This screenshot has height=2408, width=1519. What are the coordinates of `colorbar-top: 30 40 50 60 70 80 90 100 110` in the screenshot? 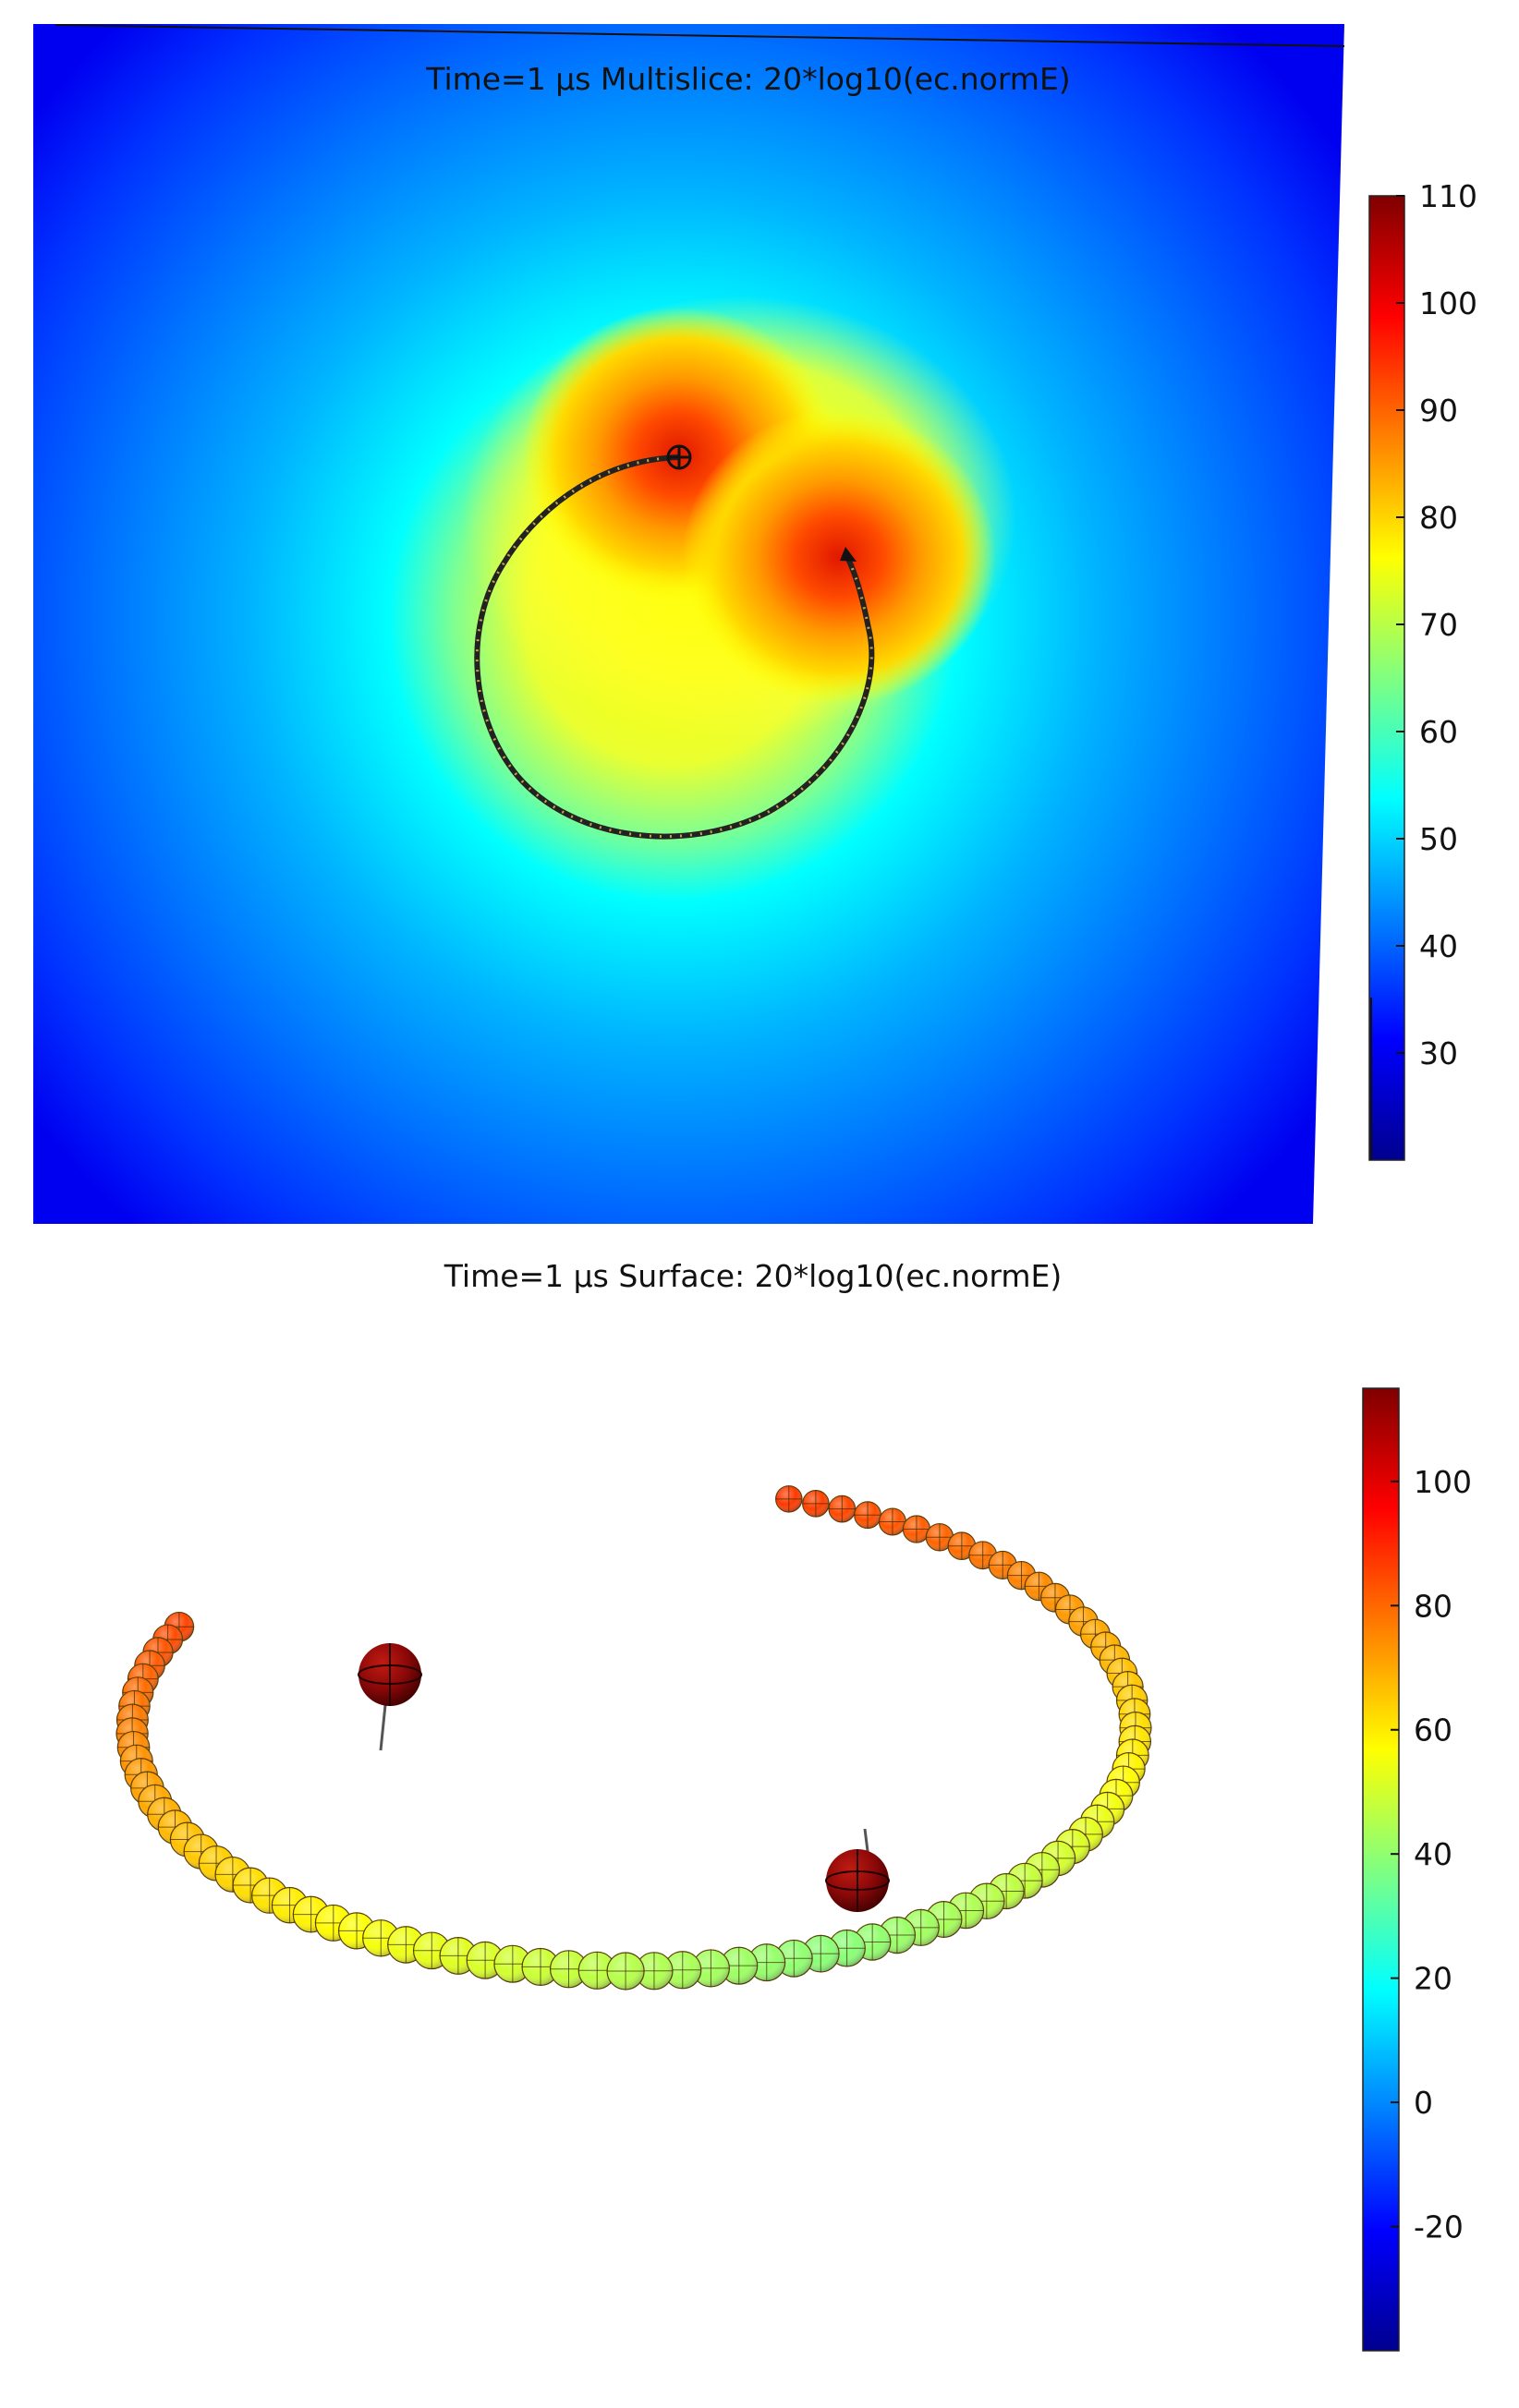 It's located at (1422, 669).